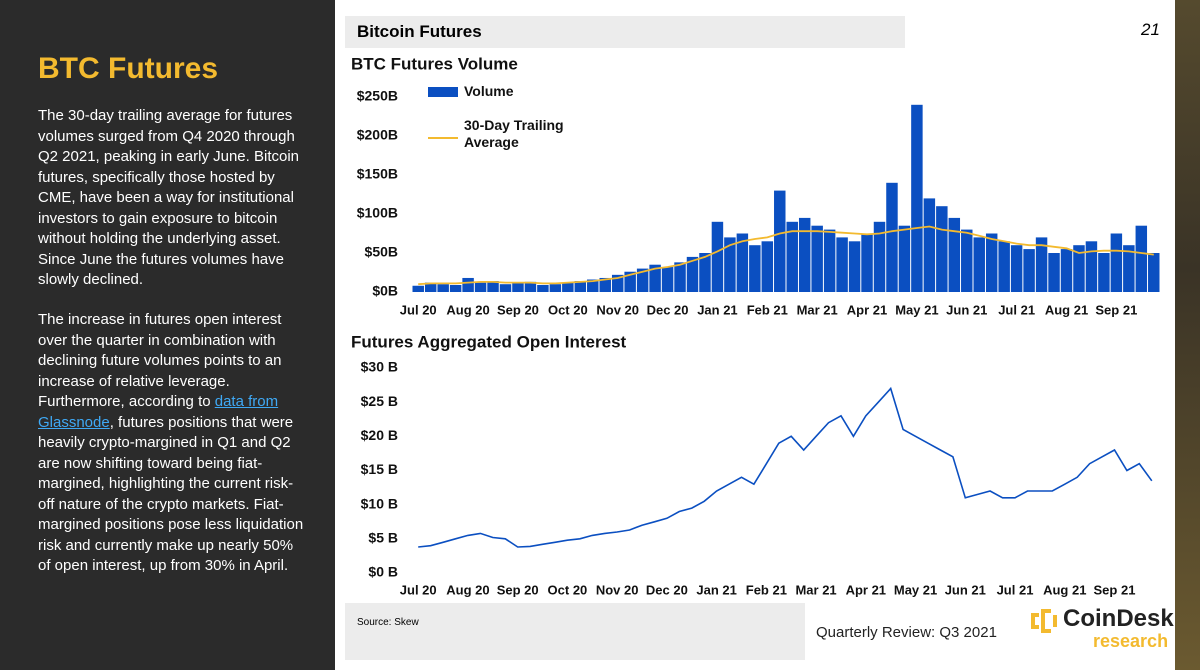 The height and width of the screenshot is (670, 1200). I want to click on slide-header: Bitcoin Futures, so click(625, 32).